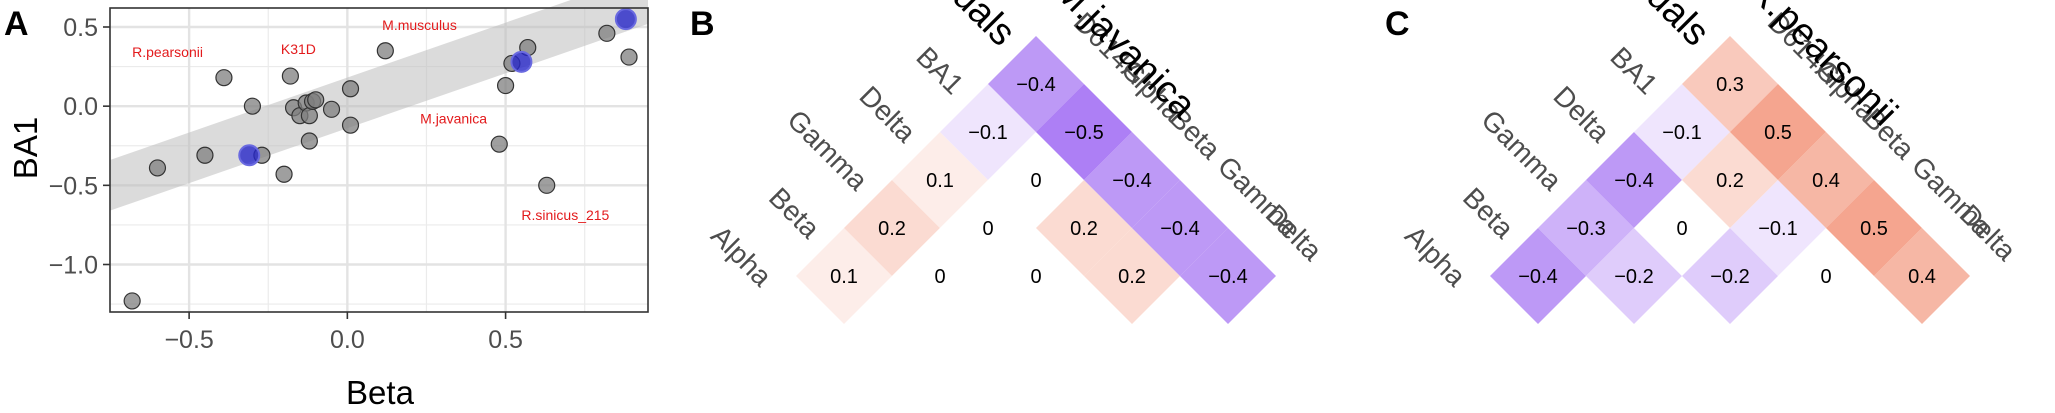 This screenshot has width=2055, height=413. Describe the element at coordinates (505, 340) in the screenshot. I see `x-tick-label: 0.5` at that location.